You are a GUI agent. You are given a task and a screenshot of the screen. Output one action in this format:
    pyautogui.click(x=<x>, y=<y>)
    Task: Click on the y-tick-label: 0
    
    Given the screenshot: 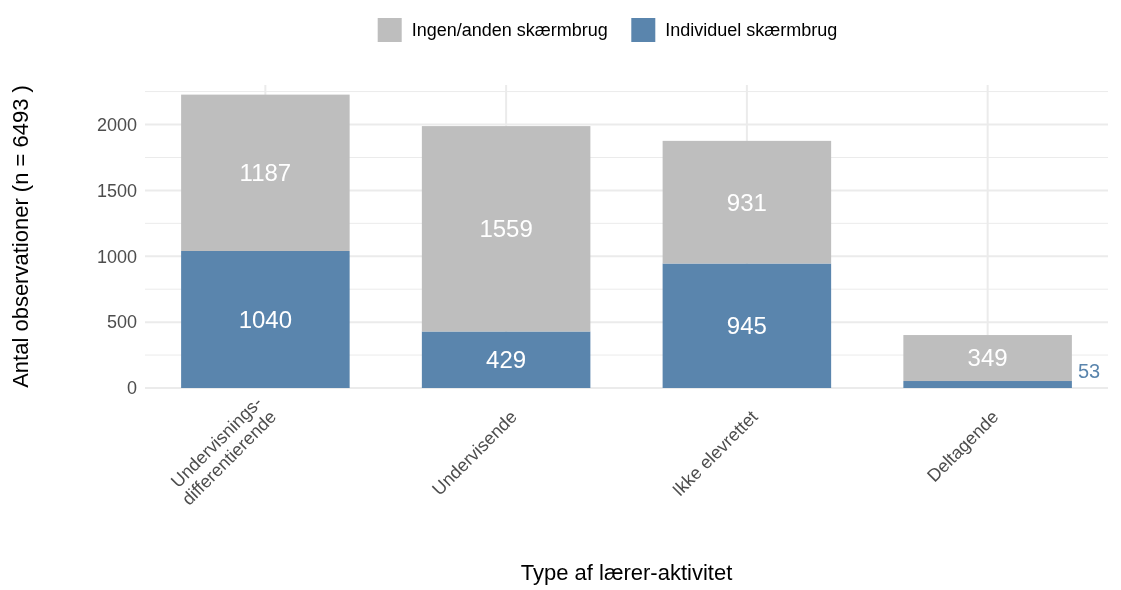 What is the action you would take?
    pyautogui.click(x=131, y=388)
    